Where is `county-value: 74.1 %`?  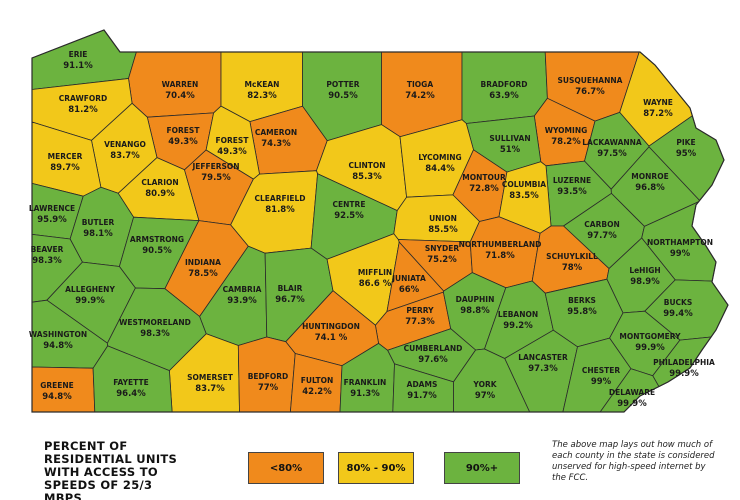 county-value: 74.1 % is located at coordinates (331, 338).